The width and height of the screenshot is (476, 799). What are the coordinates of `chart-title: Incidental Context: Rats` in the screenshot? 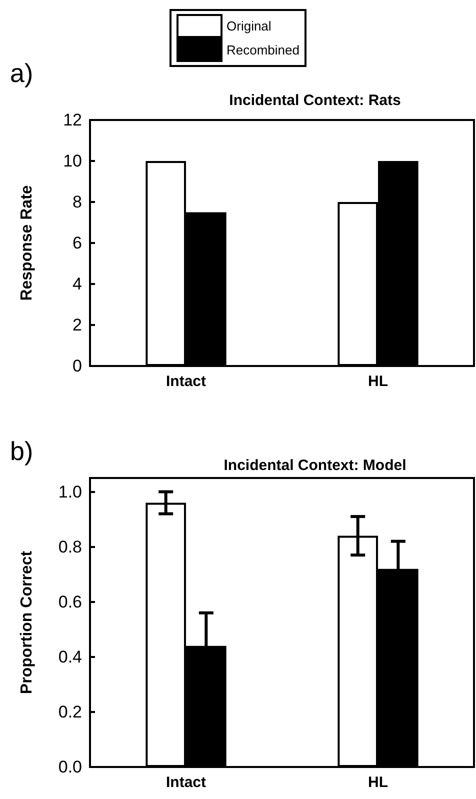 It's located at (315, 100).